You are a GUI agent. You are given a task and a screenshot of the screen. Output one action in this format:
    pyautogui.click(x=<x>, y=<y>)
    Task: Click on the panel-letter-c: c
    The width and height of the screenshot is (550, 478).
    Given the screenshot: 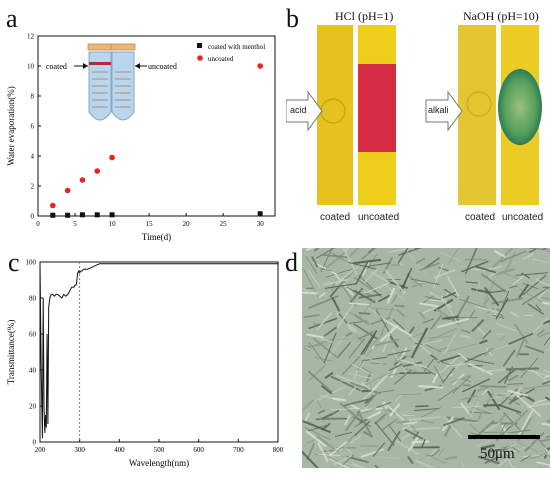 What is the action you would take?
    pyautogui.click(x=14, y=262)
    